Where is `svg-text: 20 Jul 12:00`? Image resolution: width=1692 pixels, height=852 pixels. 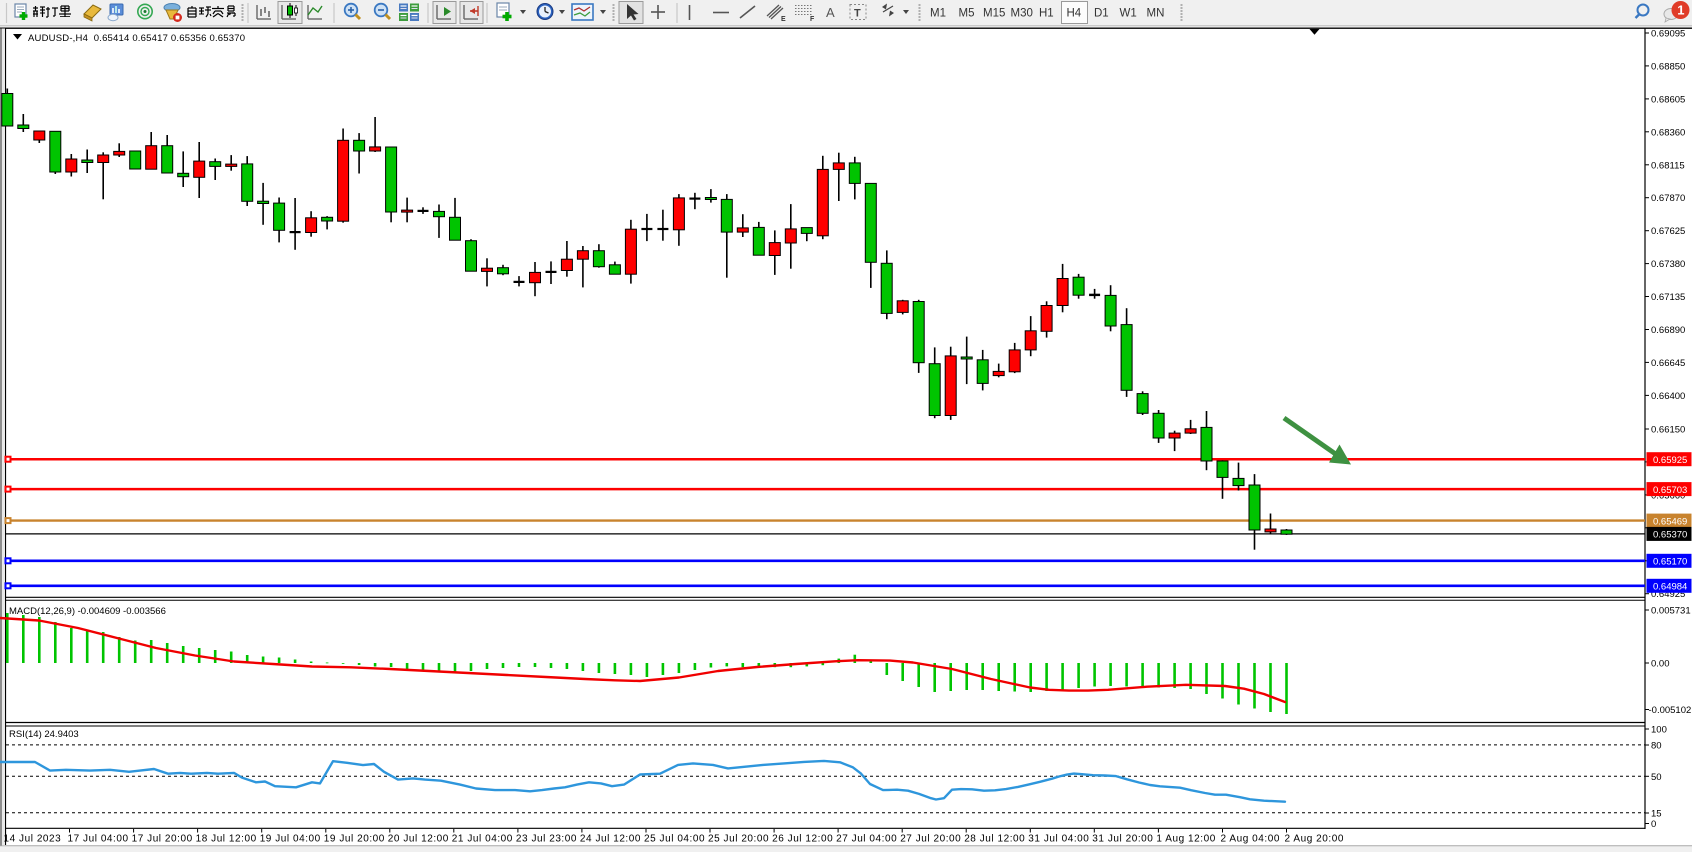 svg-text: 20 Jul 12:00 is located at coordinates (418, 839).